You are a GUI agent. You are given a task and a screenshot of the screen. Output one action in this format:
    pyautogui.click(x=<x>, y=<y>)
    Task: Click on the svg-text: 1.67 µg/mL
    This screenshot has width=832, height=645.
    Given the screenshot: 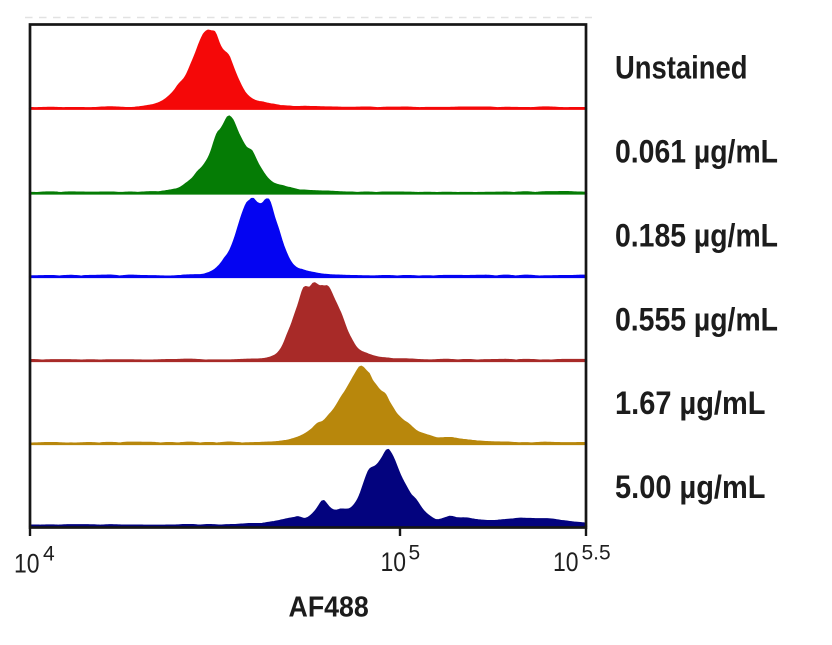 What is the action you would take?
    pyautogui.click(x=690, y=403)
    